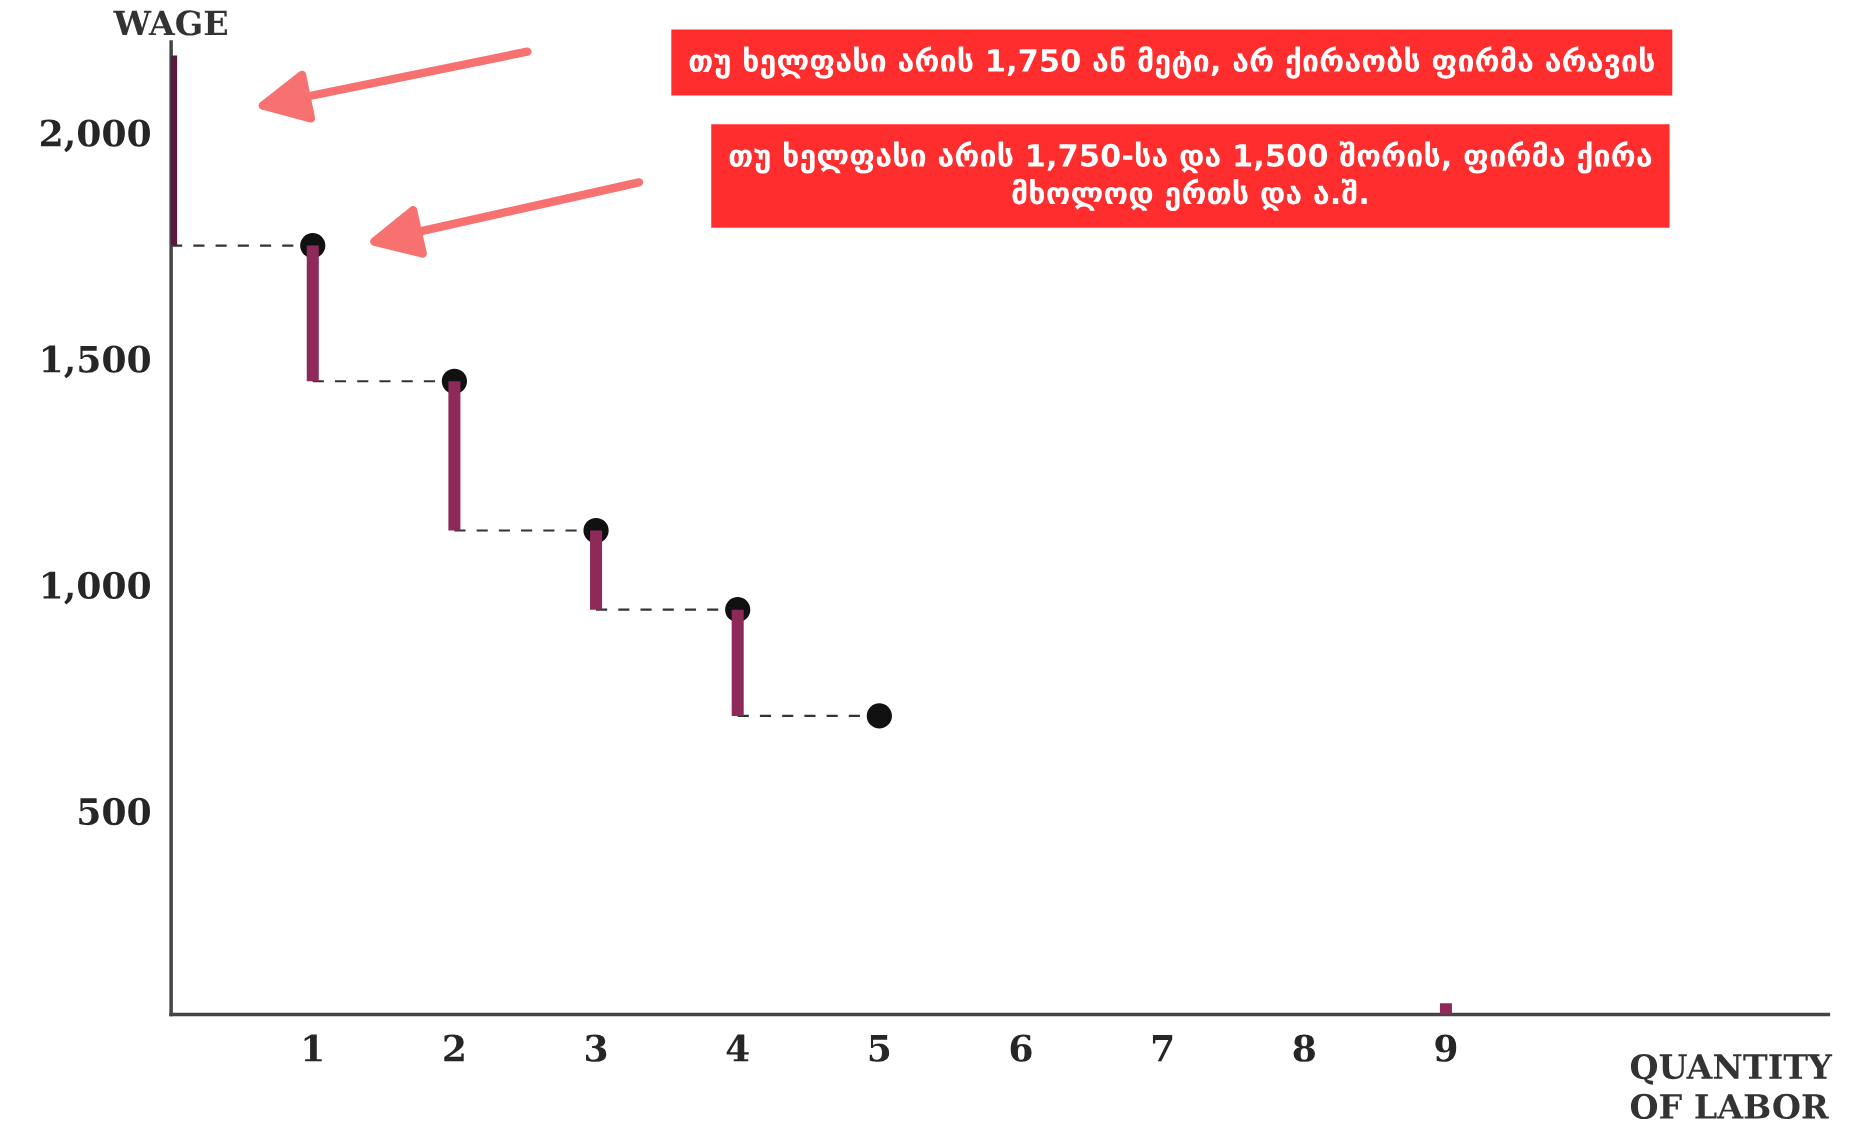 Image resolution: width=1860 pixels, height=1136 pixels. Describe the element at coordinates (1171, 62) in the screenshot. I see `annotation: თუ ხელფასი არის 1,750 ან მეტი, არ ქირაობს ფირმა არავის` at that location.